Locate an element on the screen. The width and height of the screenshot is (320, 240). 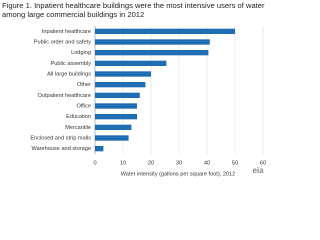
x-tick-label: 0 is located at coordinates (94, 163).